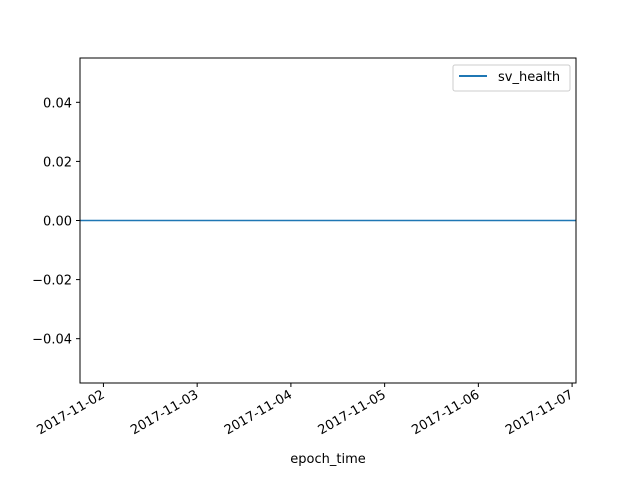 The image size is (640, 480). I want to click on y-tick-label: 0.02, so click(57, 162).